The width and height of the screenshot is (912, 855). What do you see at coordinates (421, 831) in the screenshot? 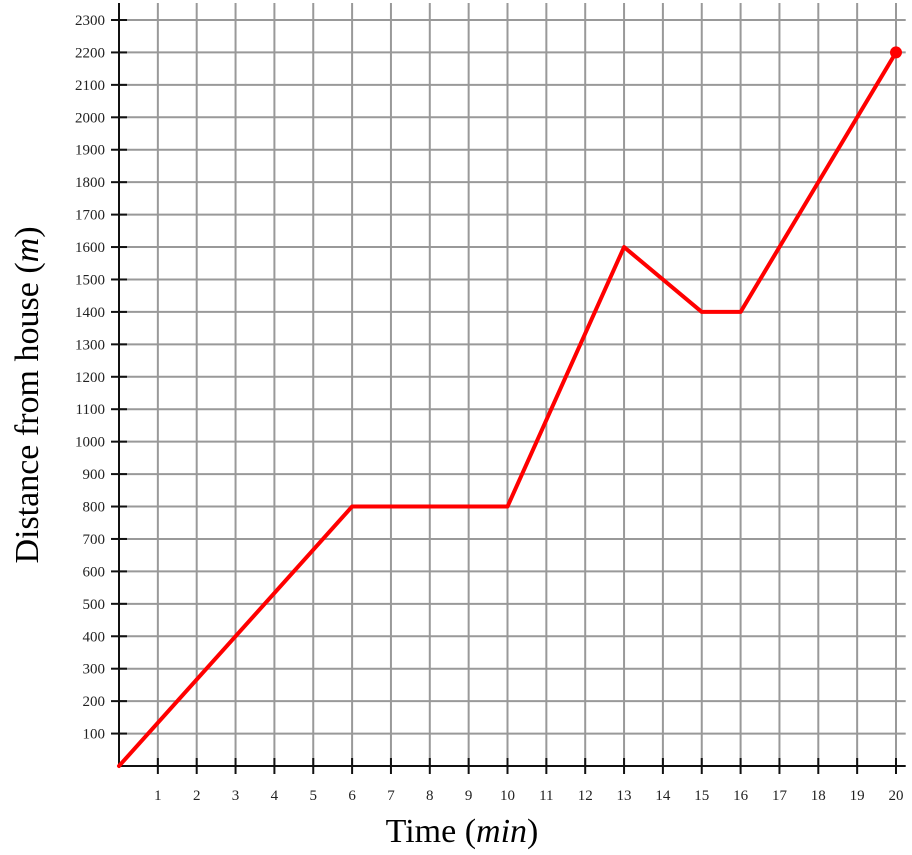
I see `x-axis-label: Time` at bounding box center [421, 831].